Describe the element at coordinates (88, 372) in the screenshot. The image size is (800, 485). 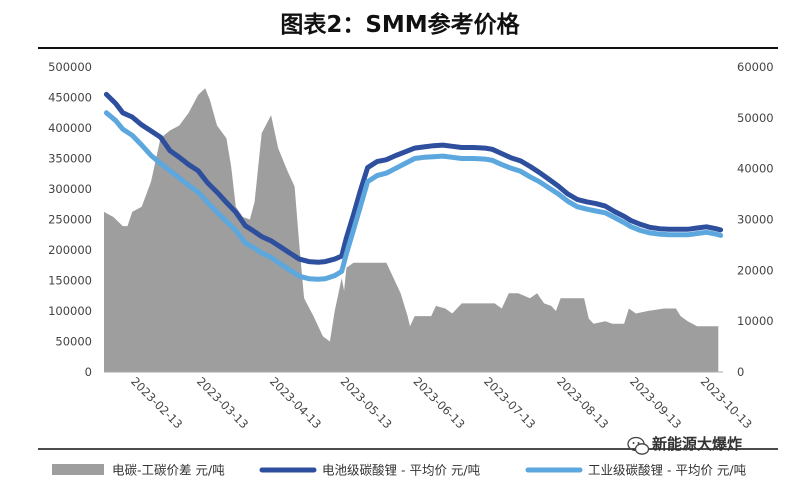
I see `y-left-tick-label: 0` at that location.